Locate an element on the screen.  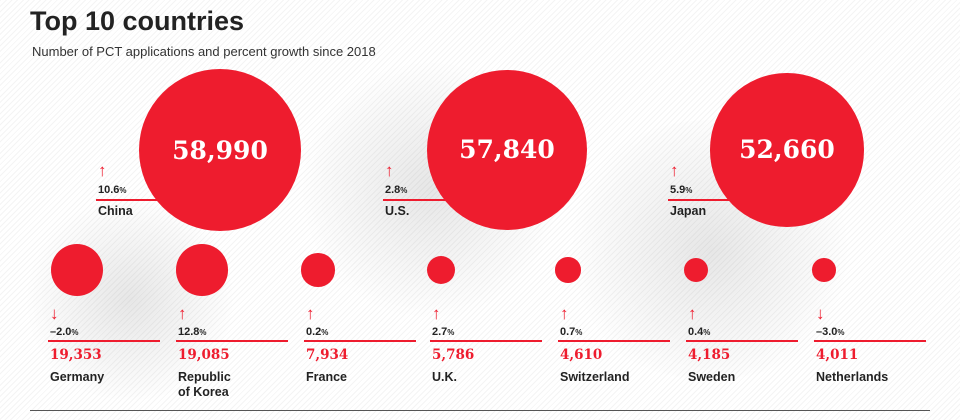
application-count-germany: 19,353 is located at coordinates (76, 355).